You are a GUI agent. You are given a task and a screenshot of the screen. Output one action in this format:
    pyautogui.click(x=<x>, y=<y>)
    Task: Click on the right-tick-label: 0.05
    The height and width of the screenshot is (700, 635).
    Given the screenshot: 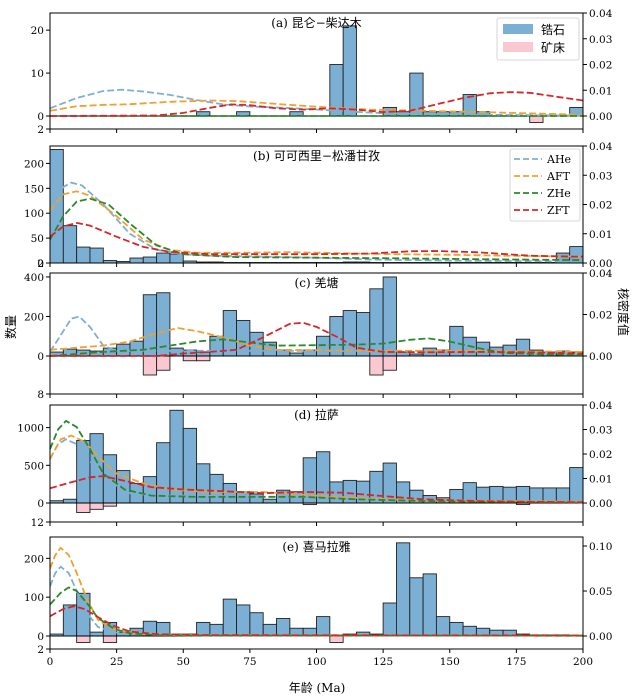 What is the action you would take?
    pyautogui.click(x=600, y=592)
    